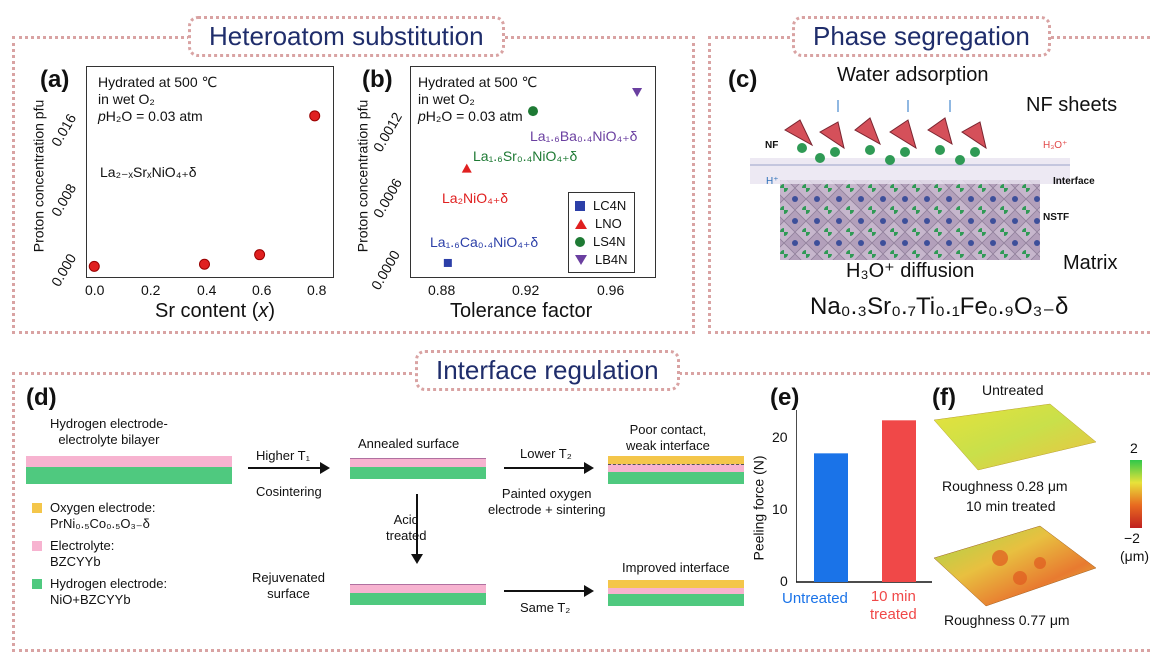 This screenshot has height=652, width=1153. What do you see at coordinates (676, 584) in the screenshot?
I see `improved-oxygen` at bounding box center [676, 584].